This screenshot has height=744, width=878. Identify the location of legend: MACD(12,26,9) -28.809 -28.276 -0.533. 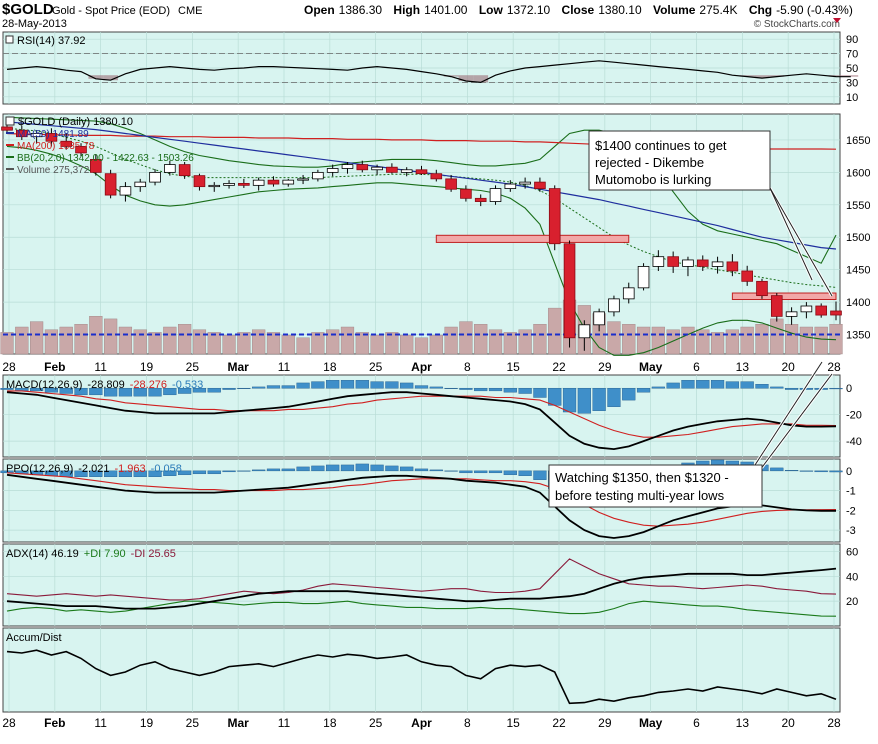
(104, 385).